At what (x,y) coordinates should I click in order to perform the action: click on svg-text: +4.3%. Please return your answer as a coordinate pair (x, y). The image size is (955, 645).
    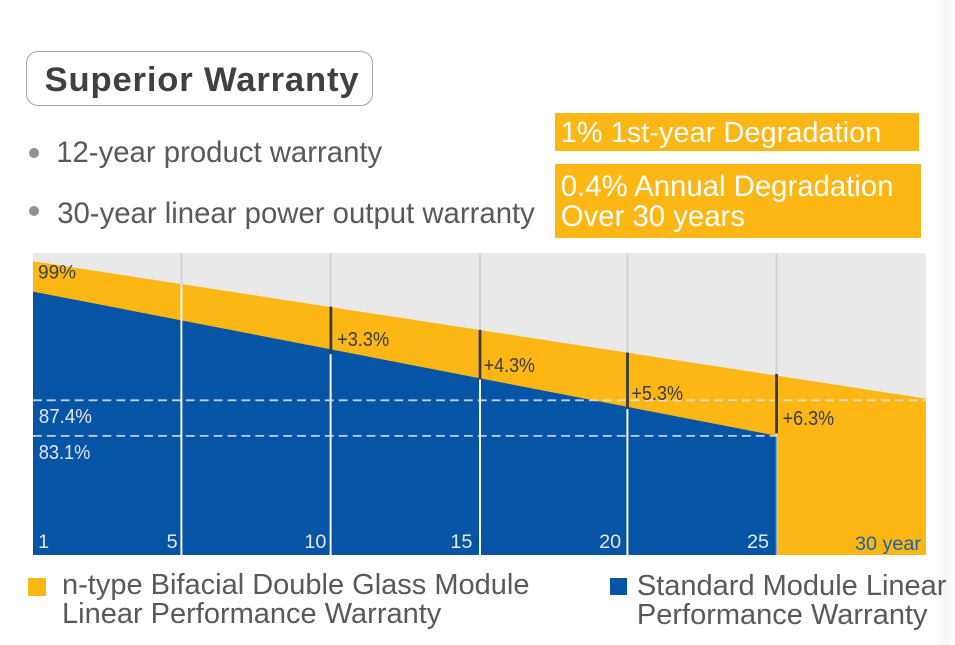
    Looking at the image, I should click on (509, 366).